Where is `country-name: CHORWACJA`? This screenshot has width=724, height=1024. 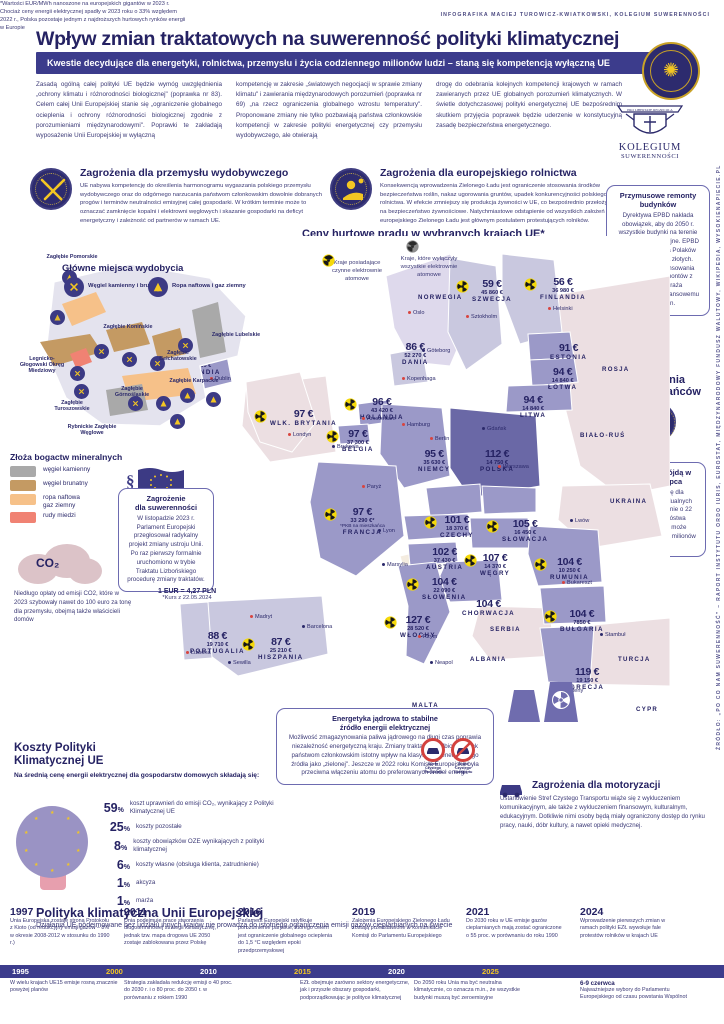
country-name: CHORWACJA is located at coordinates (489, 613).